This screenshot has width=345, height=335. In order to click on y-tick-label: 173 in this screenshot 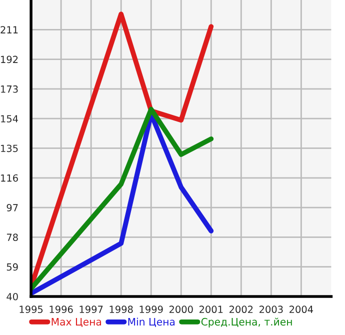, I will do `click(9, 89)`.